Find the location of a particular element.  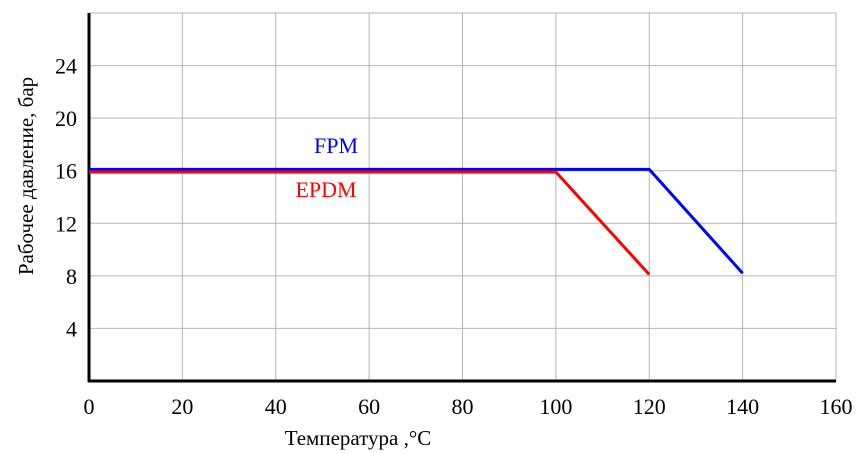

x-tick-labels: 0 20 40 60 80 100 120 140 160 is located at coordinates (468, 406).